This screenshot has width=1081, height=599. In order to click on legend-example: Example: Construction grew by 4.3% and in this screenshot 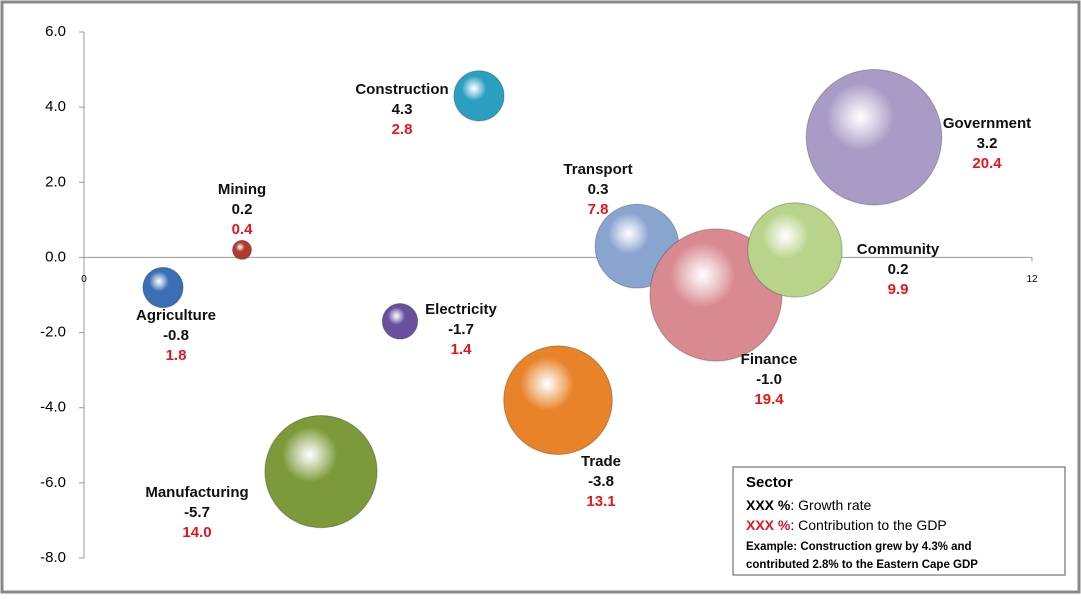, I will do `click(859, 547)`.